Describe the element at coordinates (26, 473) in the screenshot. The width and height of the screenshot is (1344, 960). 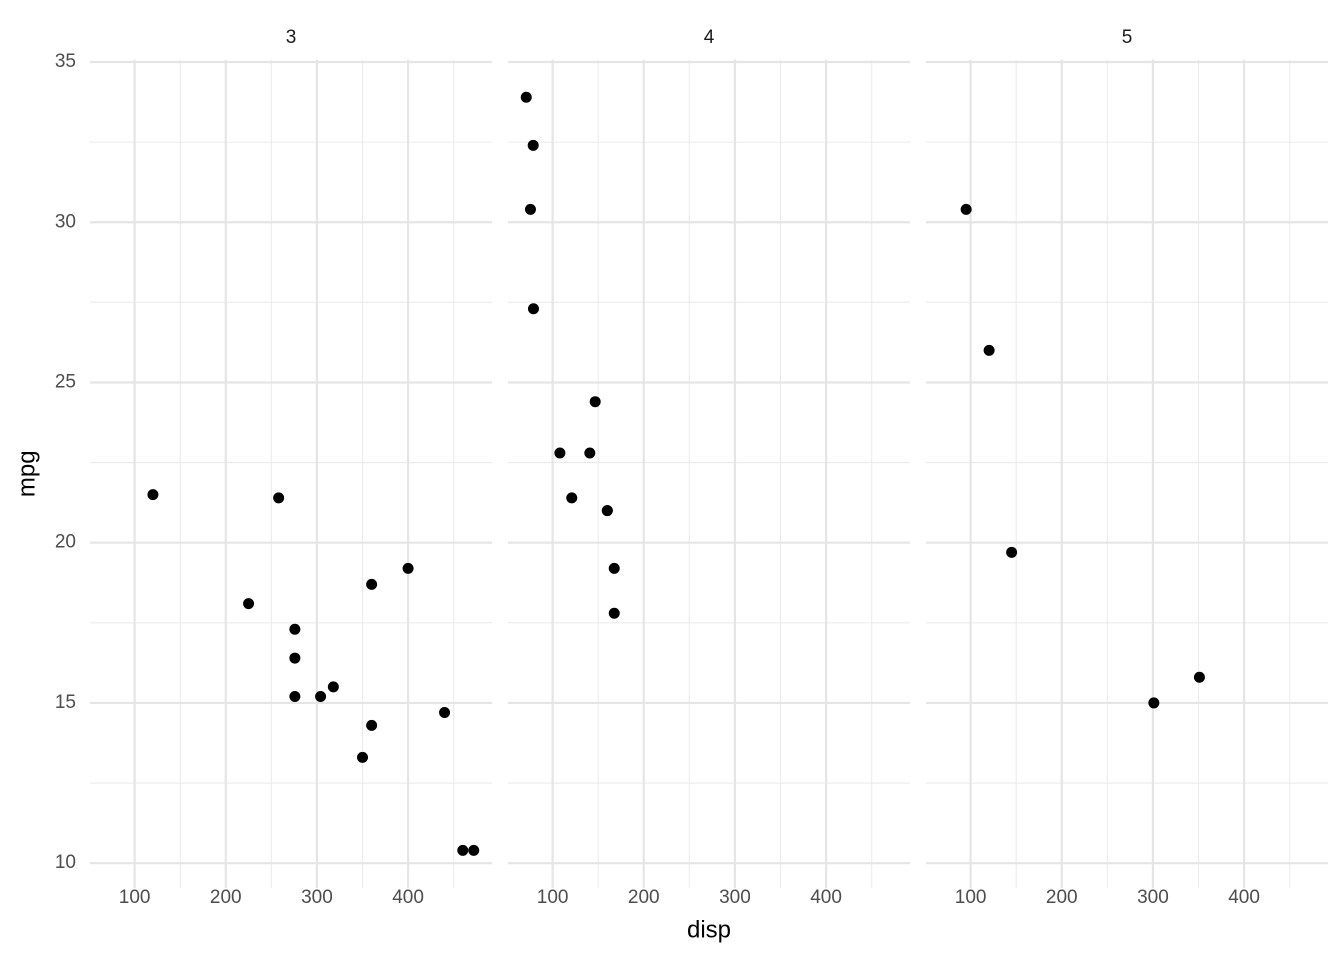
I see `y-axis-title: mpg` at that location.